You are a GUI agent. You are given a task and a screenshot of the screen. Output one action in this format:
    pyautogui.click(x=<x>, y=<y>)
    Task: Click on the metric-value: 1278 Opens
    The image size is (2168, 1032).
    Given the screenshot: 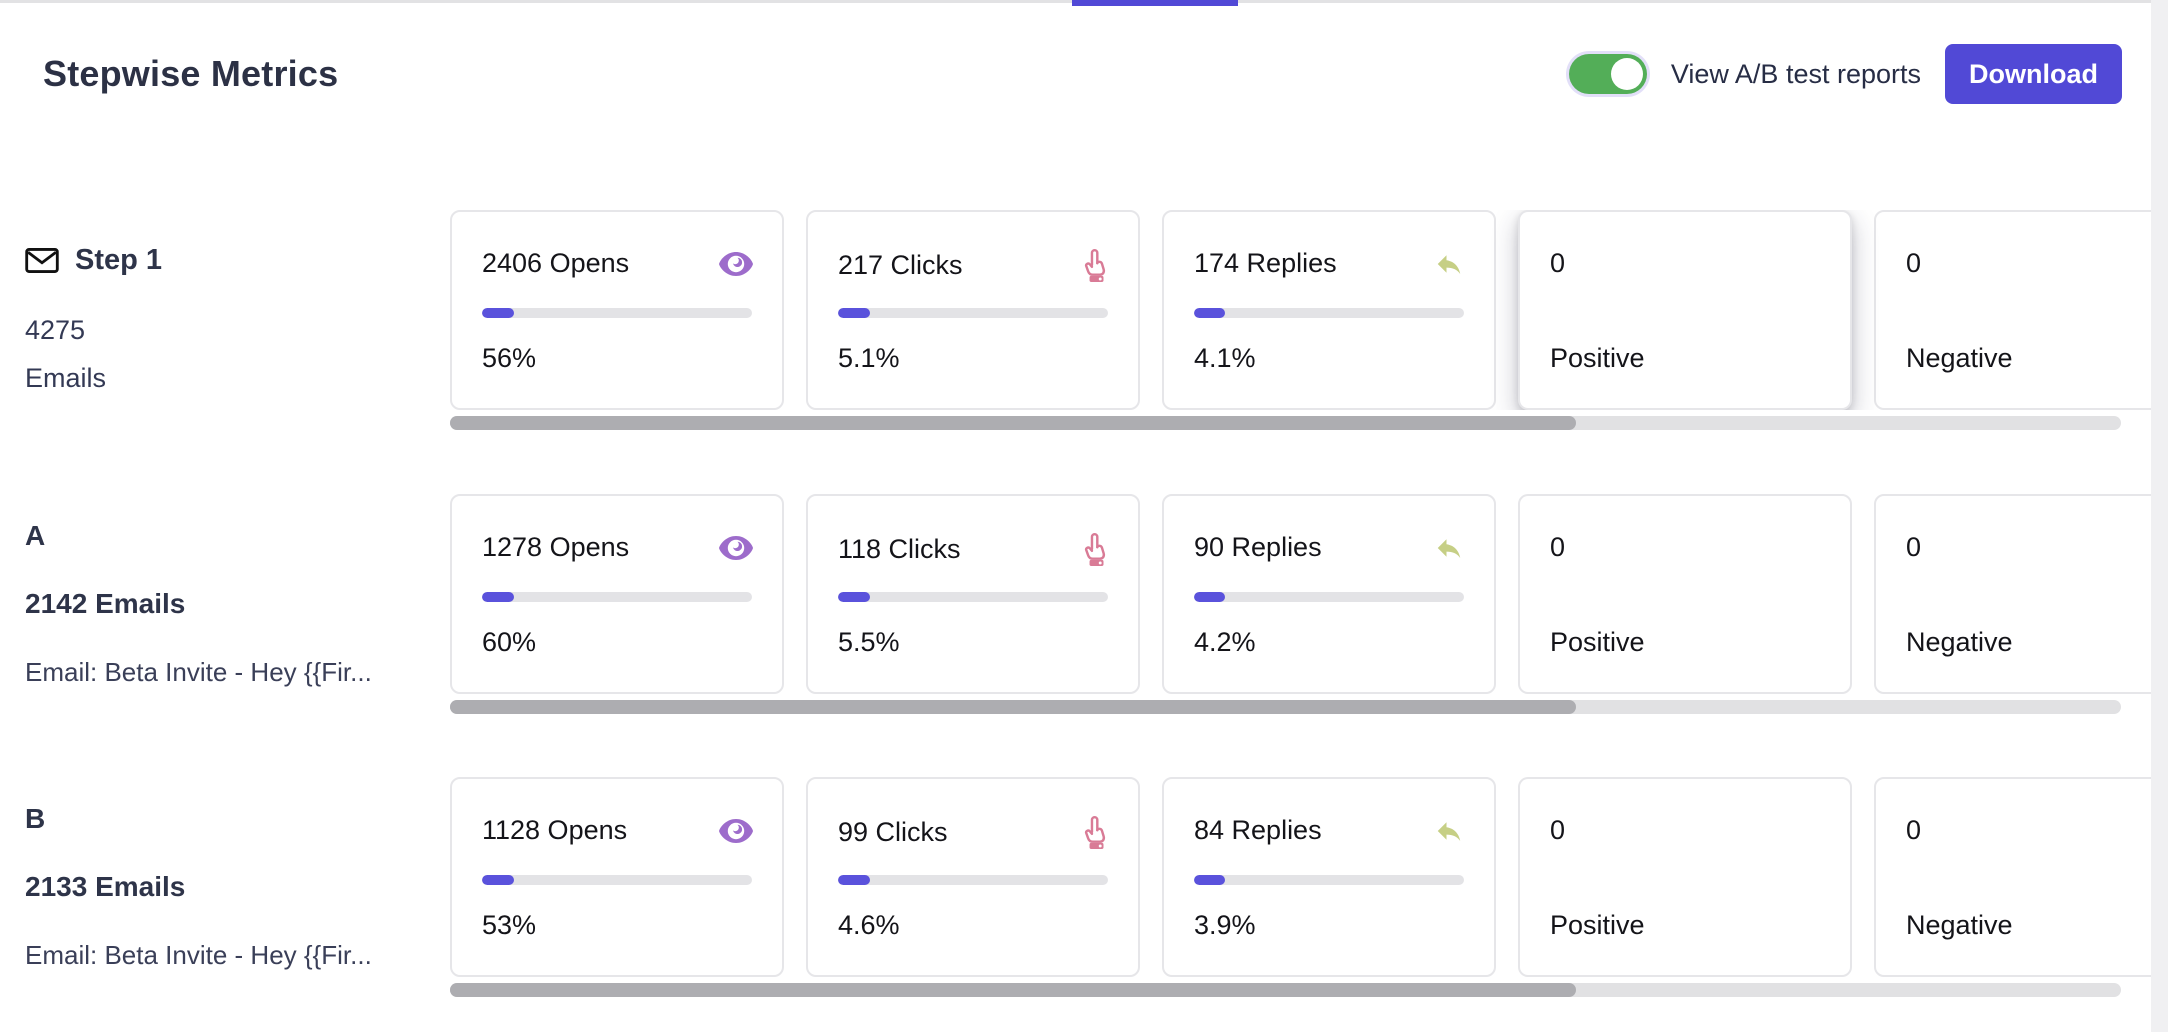 What is the action you would take?
    pyautogui.click(x=556, y=547)
    